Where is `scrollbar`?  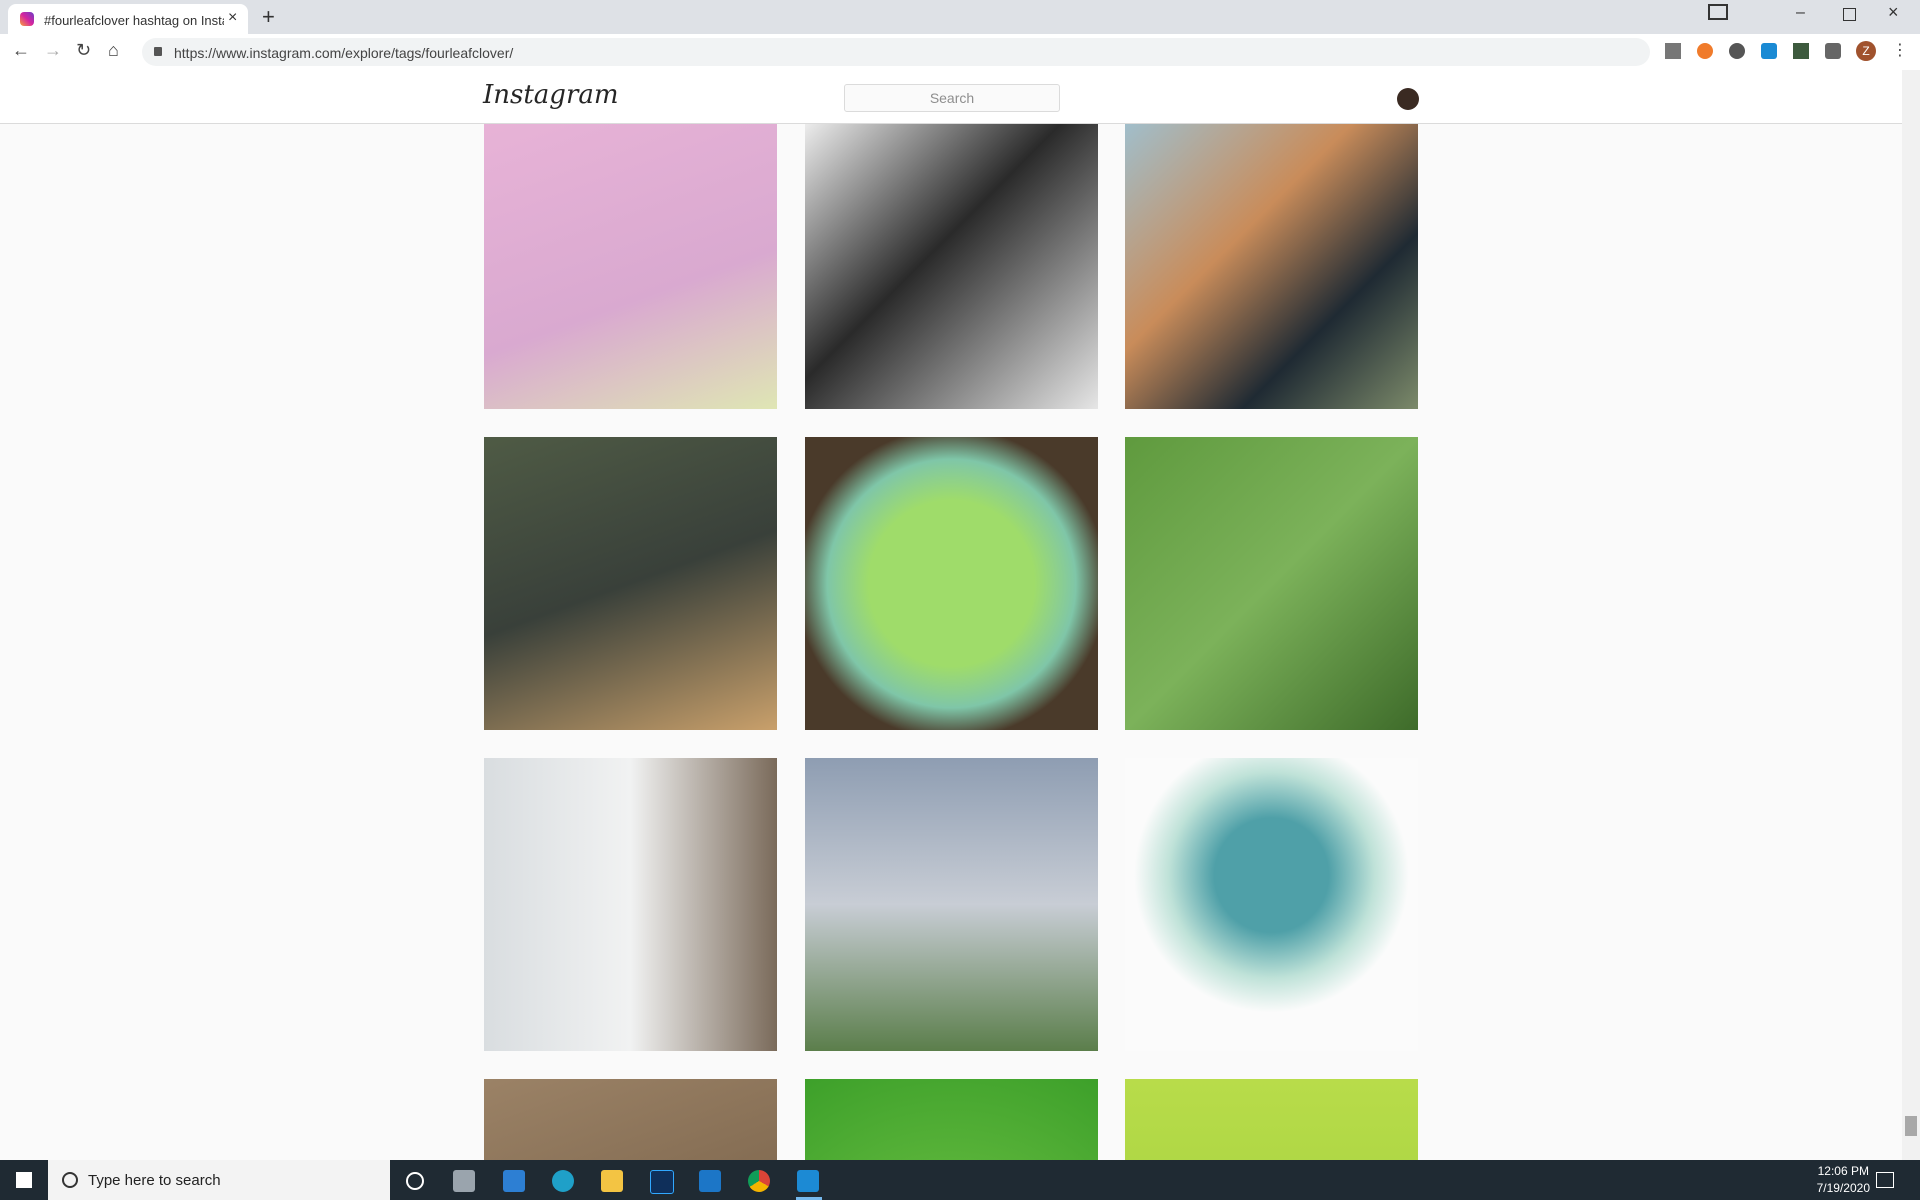 scrollbar is located at coordinates (1911, 615).